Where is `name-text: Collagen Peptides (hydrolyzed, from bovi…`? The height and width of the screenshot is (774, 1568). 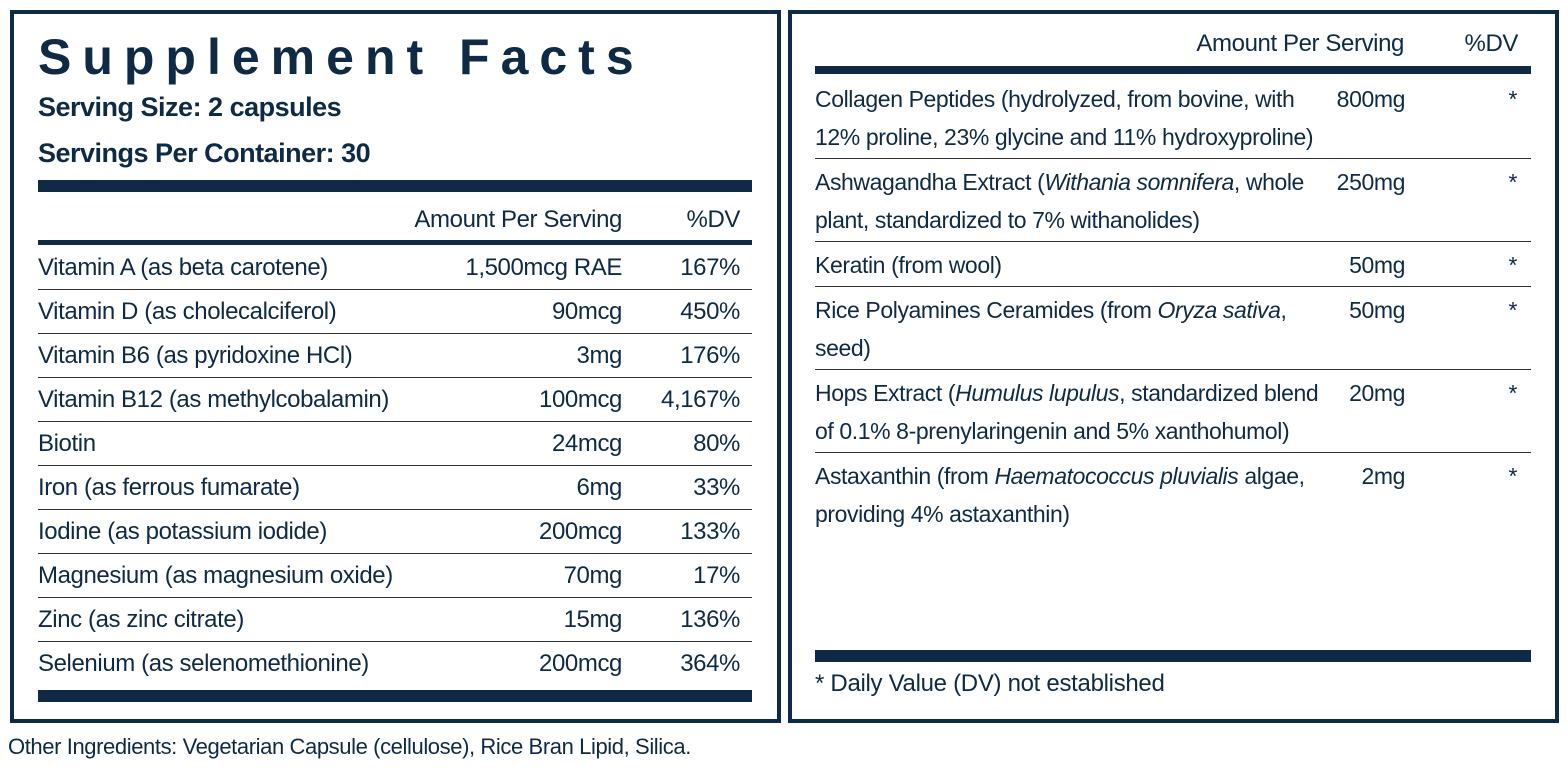
name-text: Collagen Peptides (hydrolyzed, from bovi… is located at coordinates (1064, 118).